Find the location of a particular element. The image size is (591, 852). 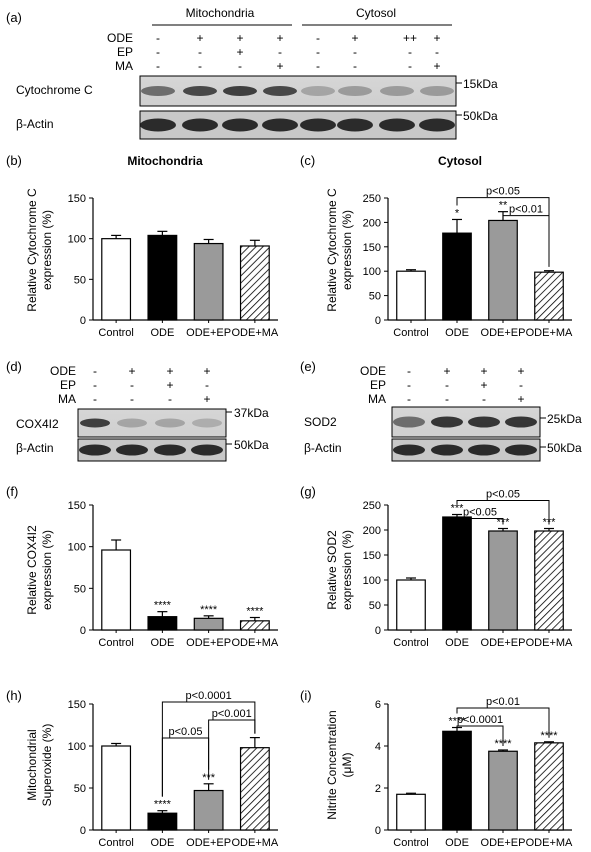

y-axis-label-line: Superoxide (%) is located at coordinates (47, 765).